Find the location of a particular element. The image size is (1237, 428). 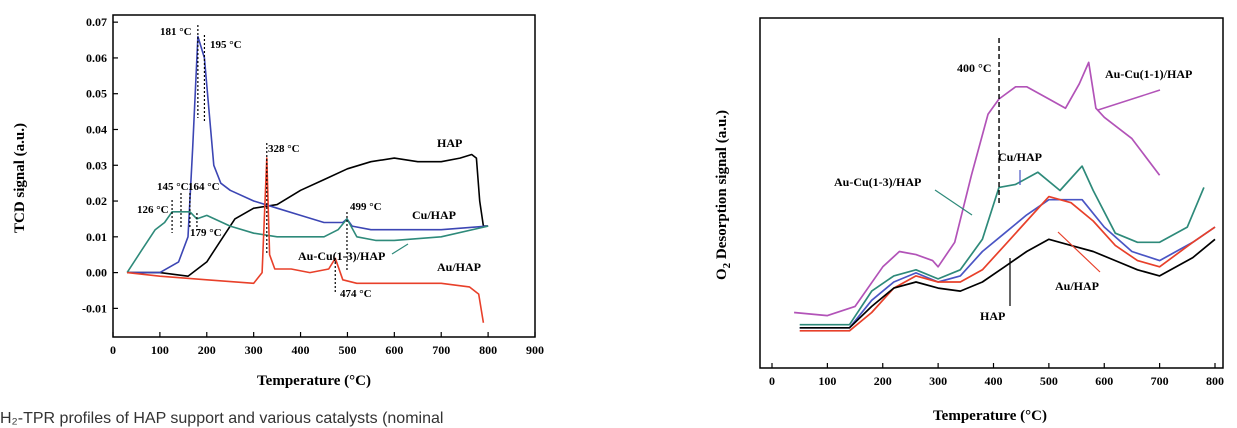

left-annotation-label: 179 °C is located at coordinates (206, 233).